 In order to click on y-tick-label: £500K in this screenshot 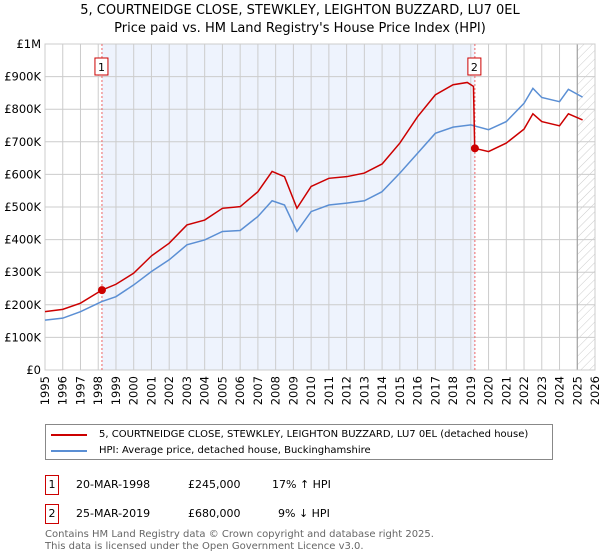, I will do `click(22, 207)`.